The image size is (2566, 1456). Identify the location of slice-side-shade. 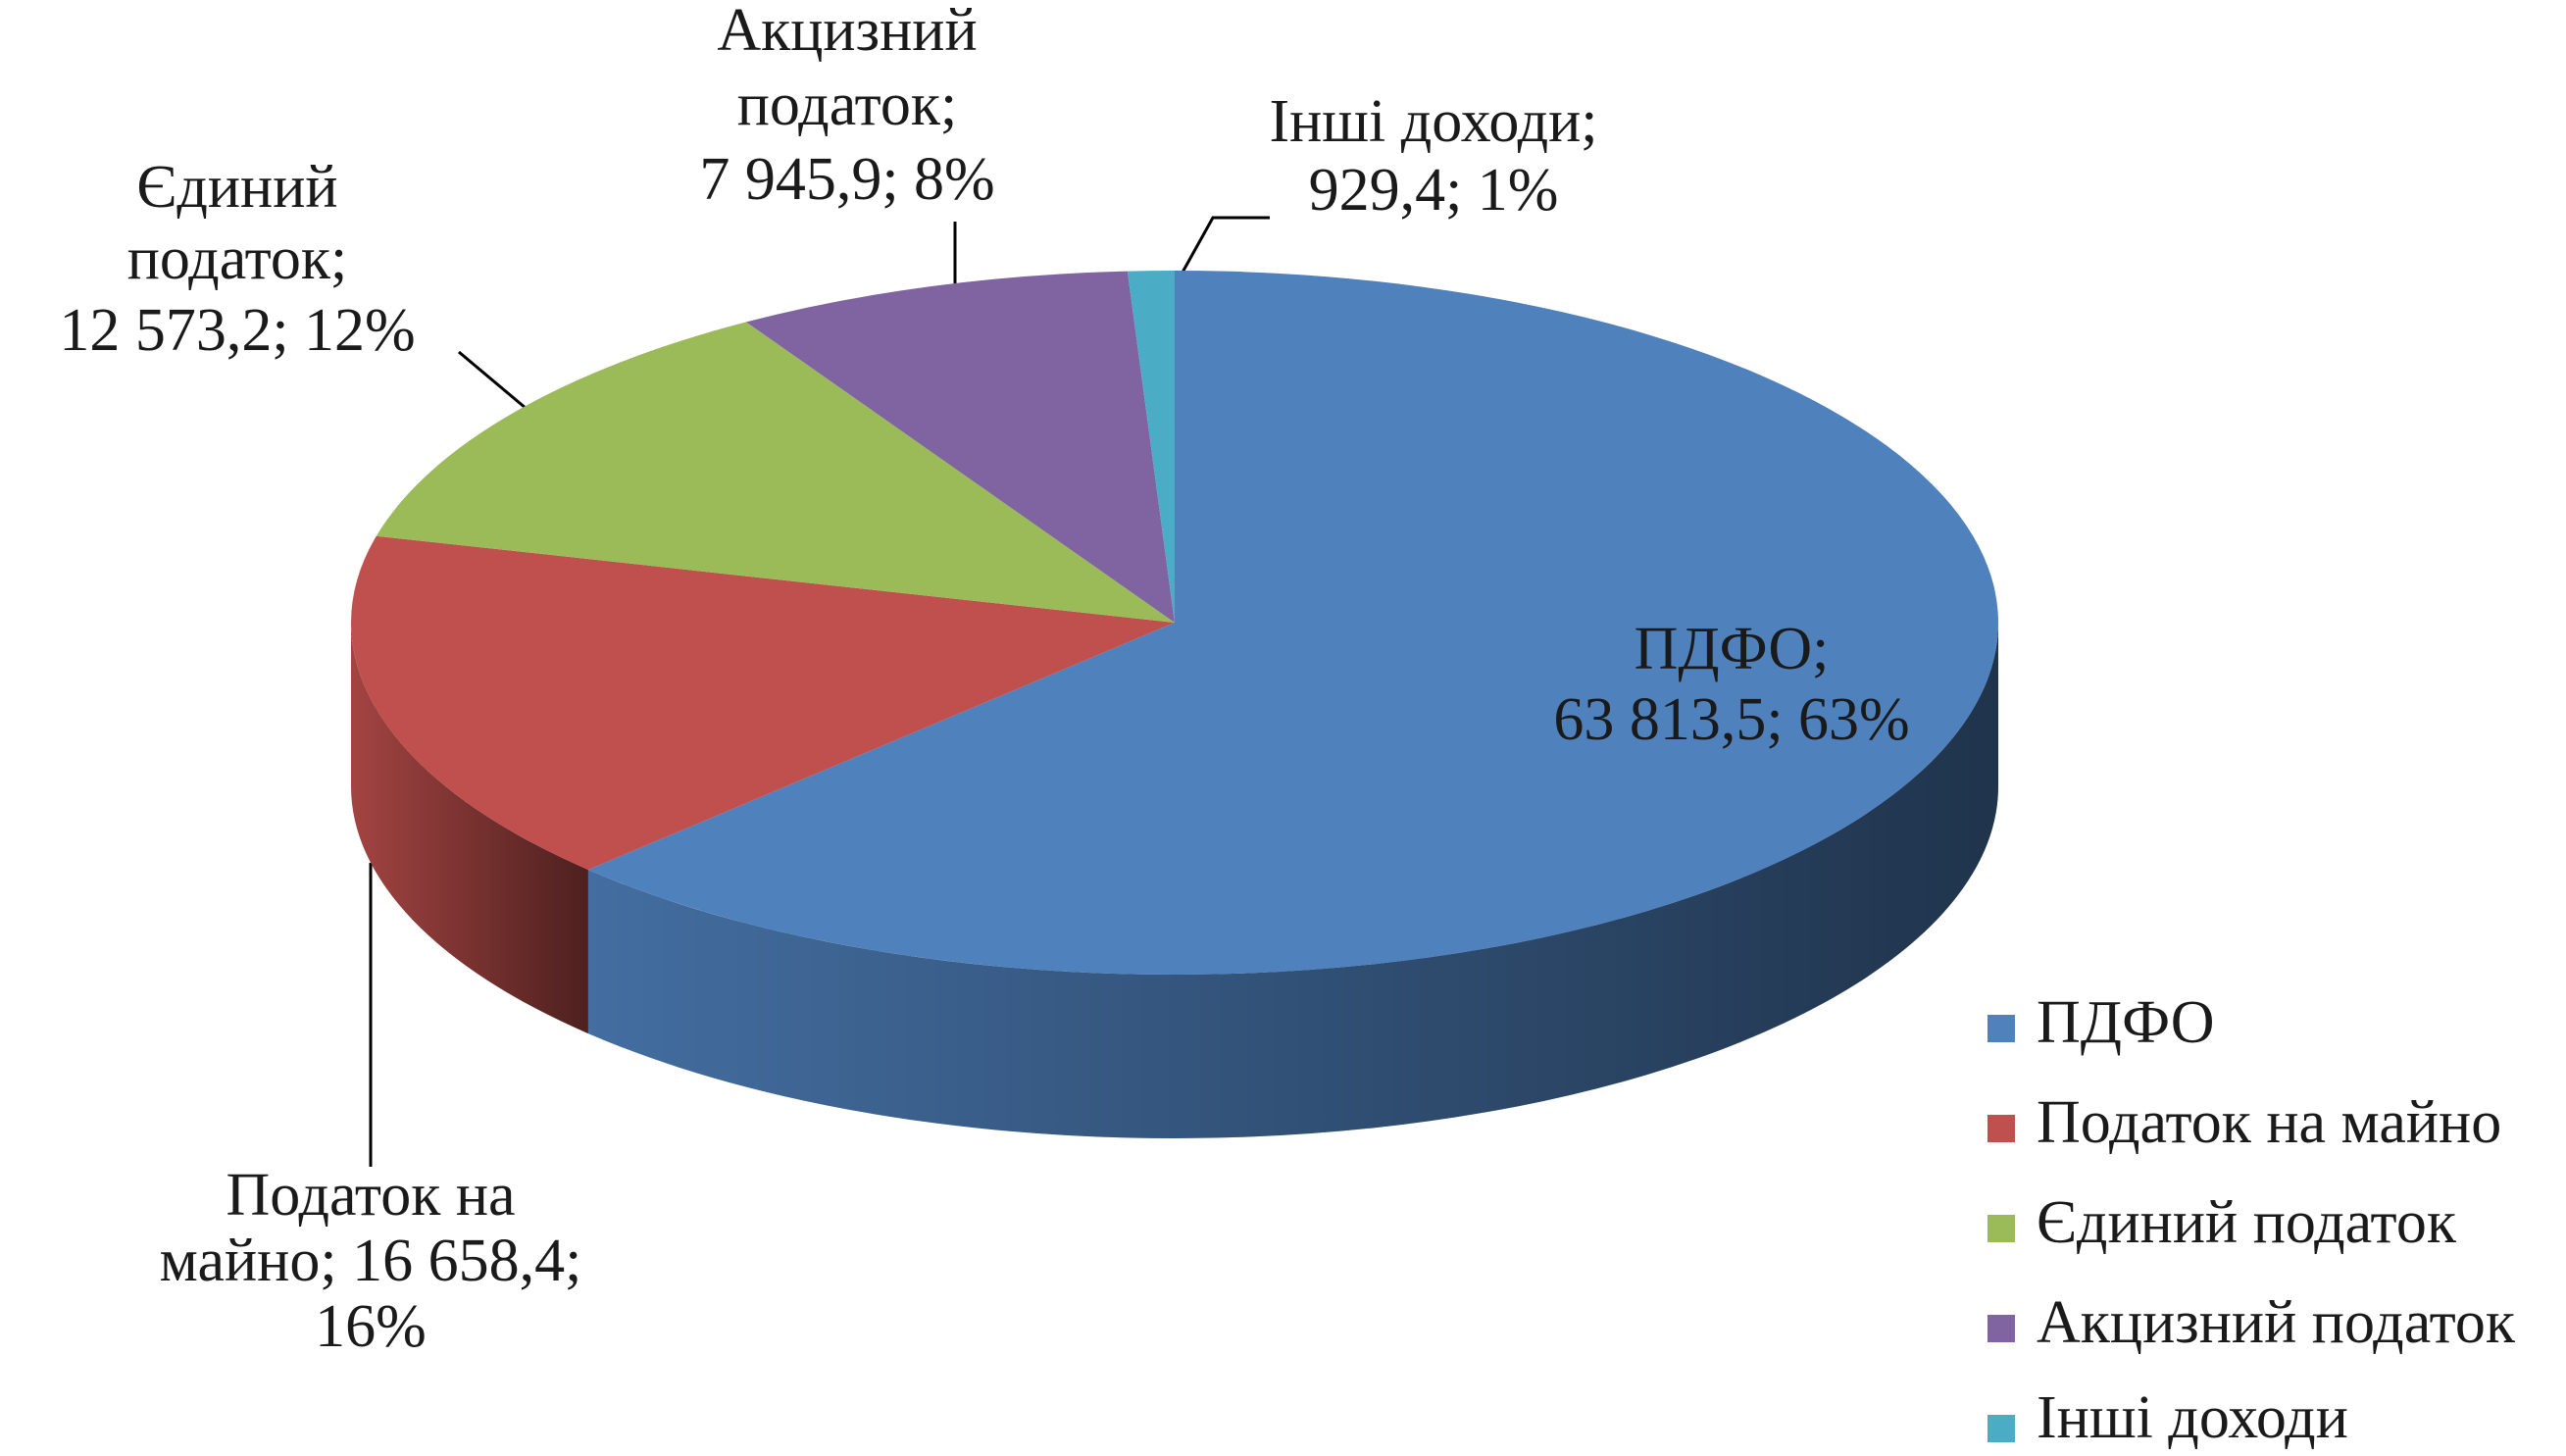
(469, 828).